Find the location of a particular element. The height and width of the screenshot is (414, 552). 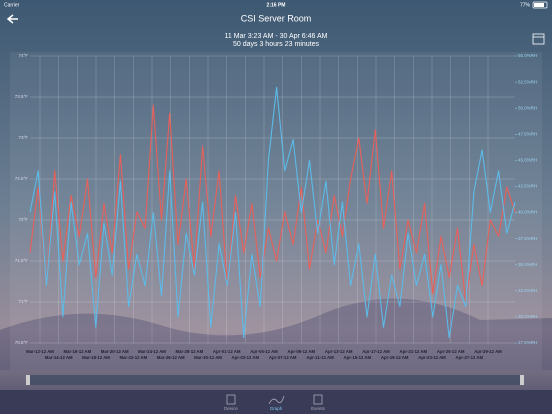

y2-tick-label: 45.0%RH is located at coordinates (527, 160).